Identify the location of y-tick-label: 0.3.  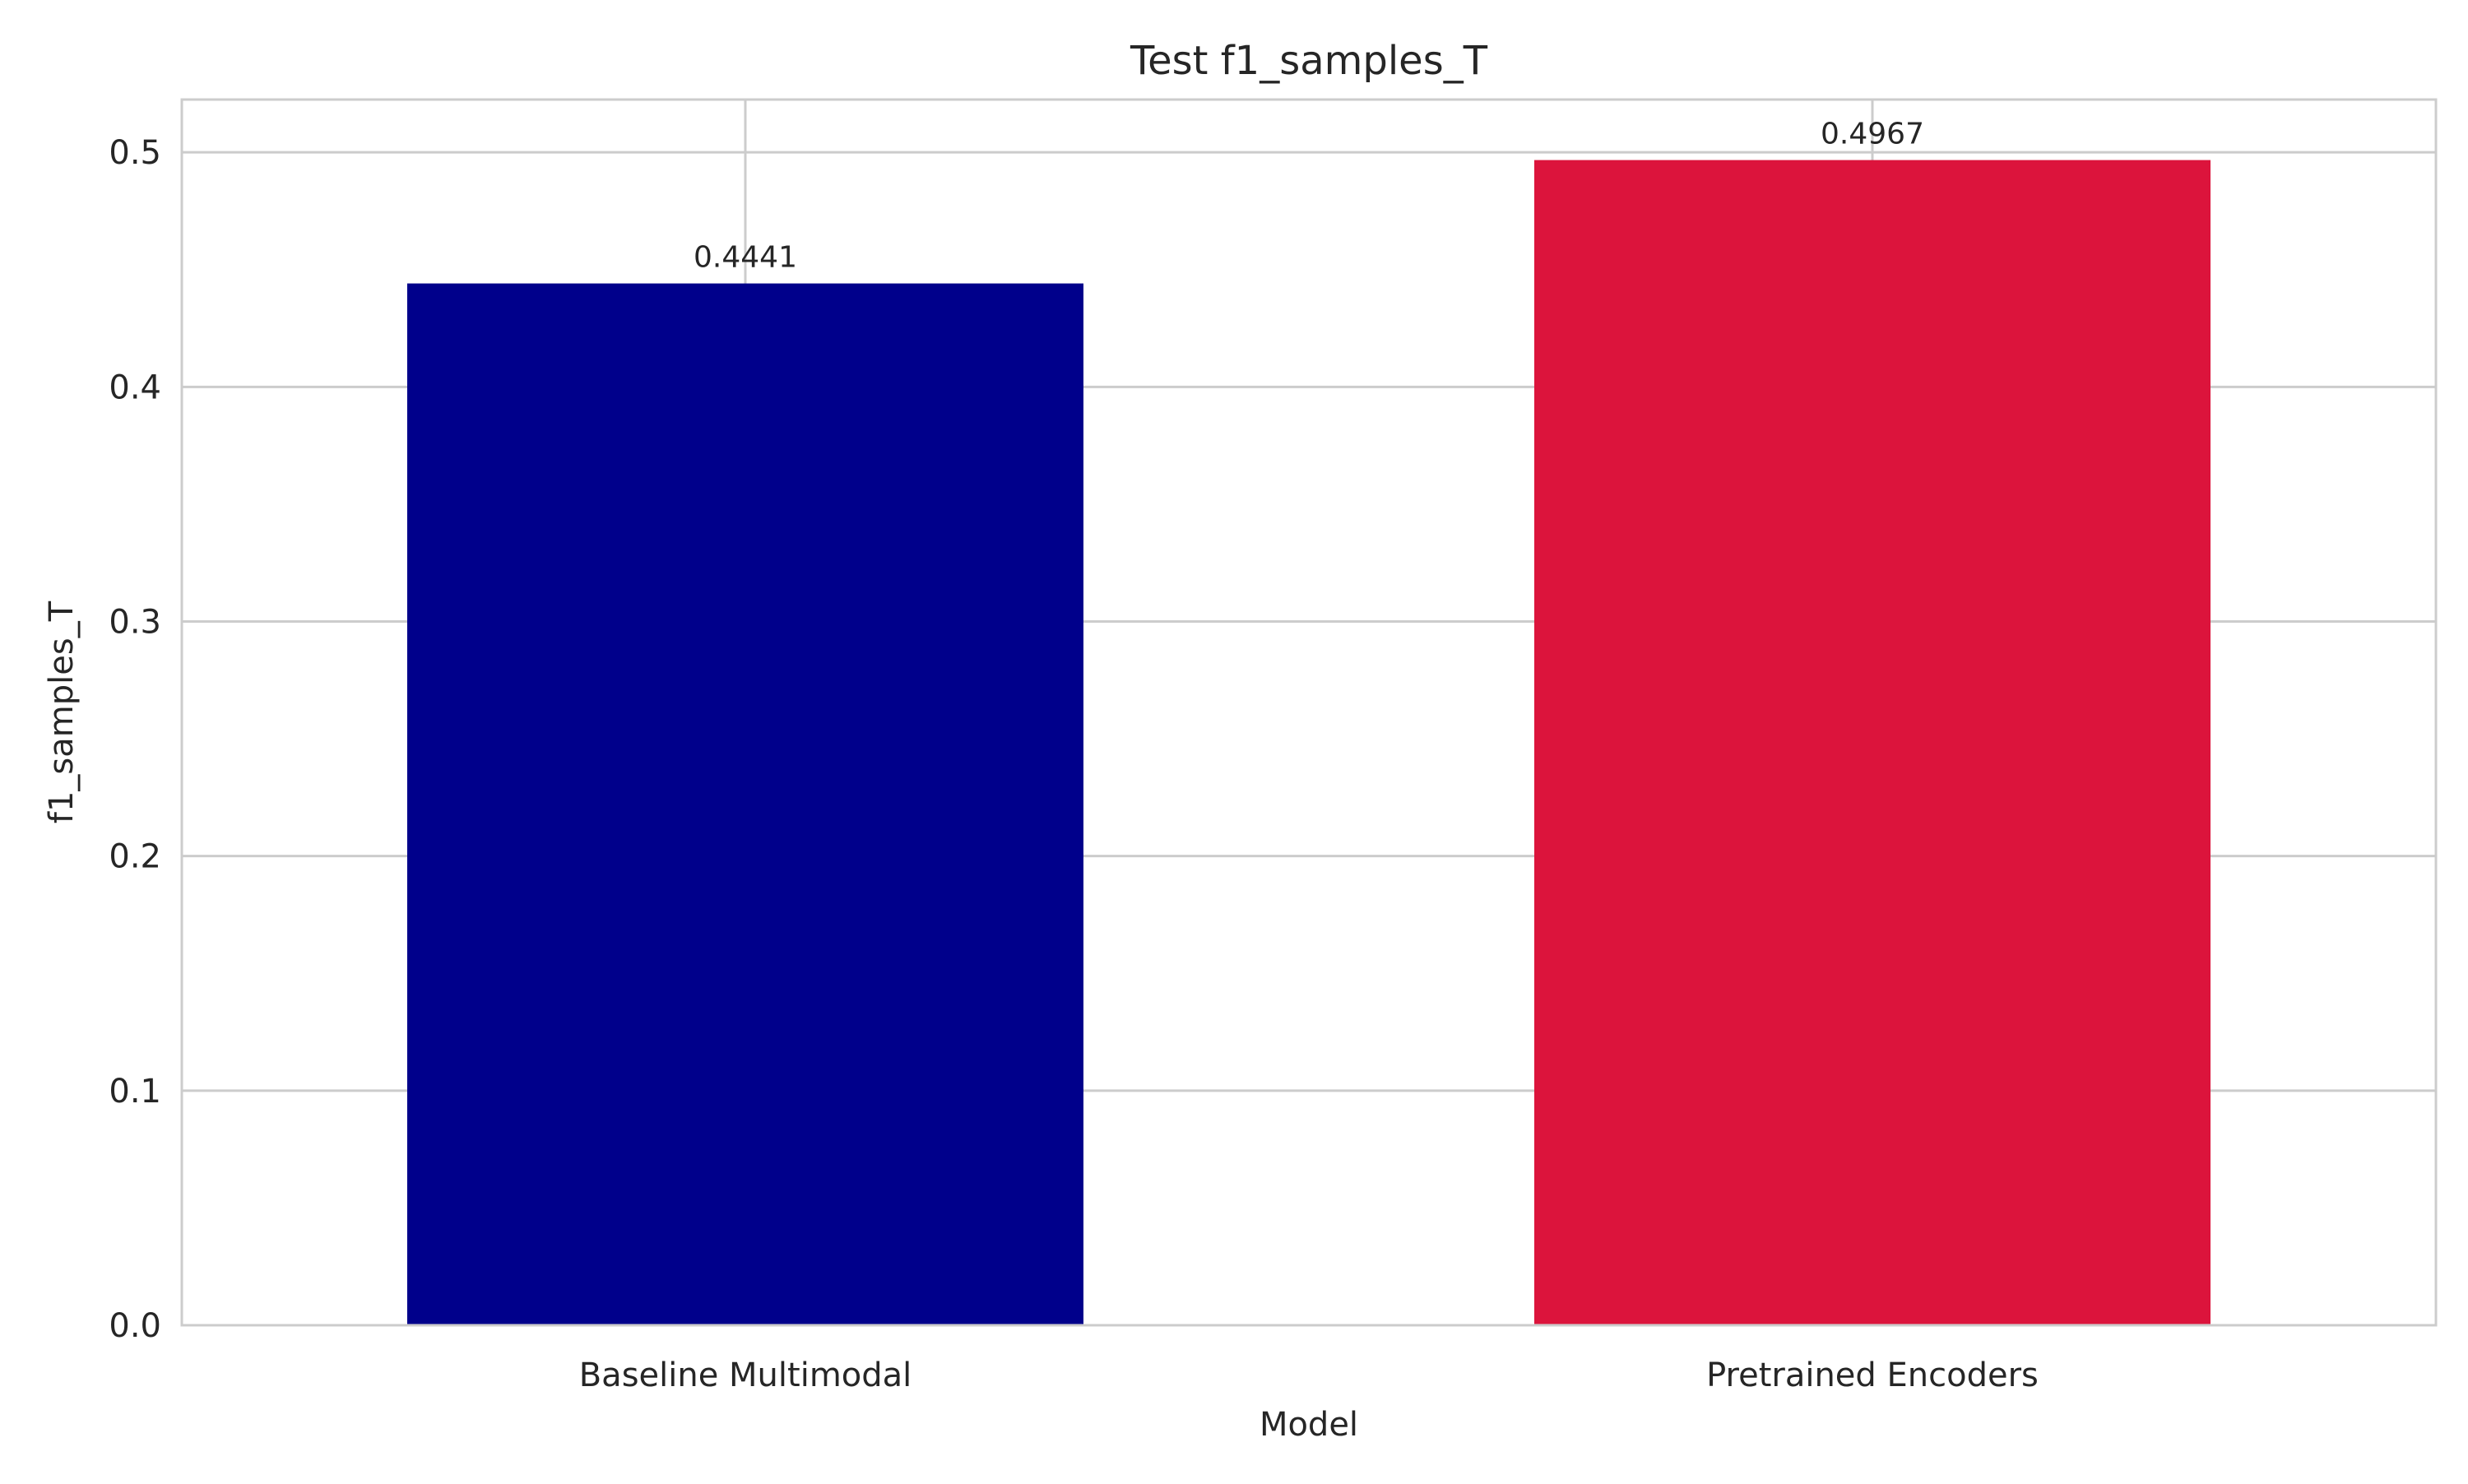
(135, 622).